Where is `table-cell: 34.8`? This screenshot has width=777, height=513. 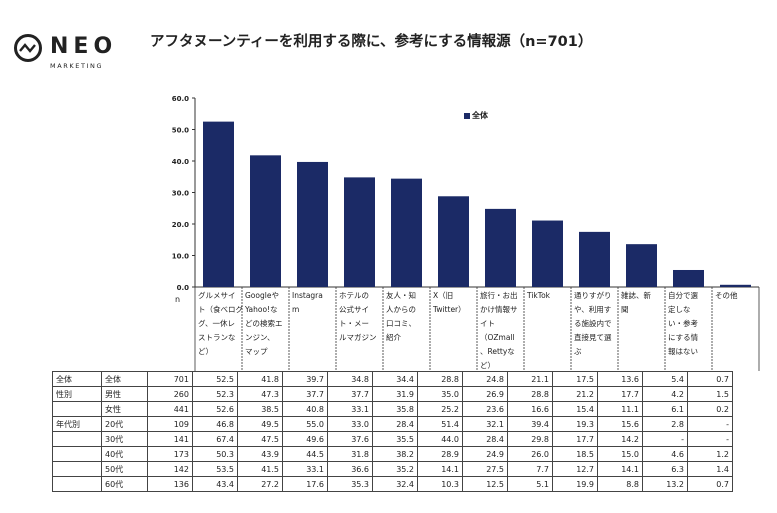
table-cell: 34.8 is located at coordinates (350, 379).